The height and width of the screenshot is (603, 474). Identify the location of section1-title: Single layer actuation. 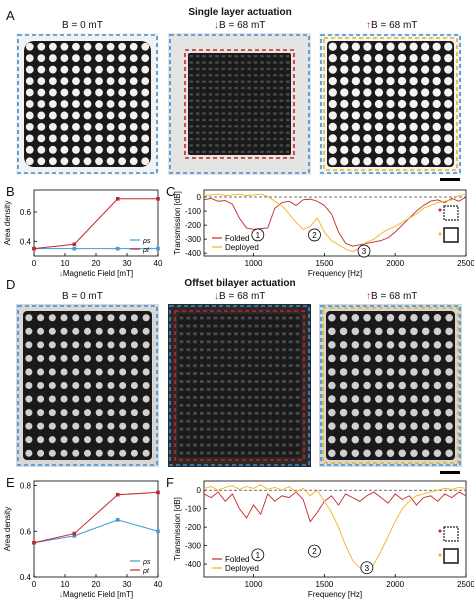
(240, 12).